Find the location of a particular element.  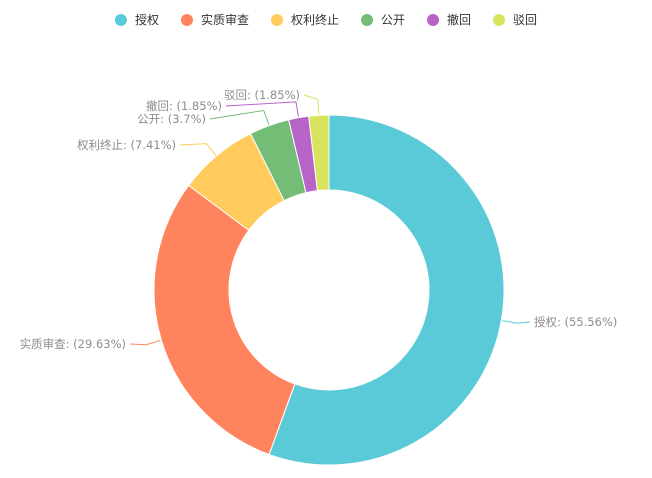

legend-item-1: 授权 is located at coordinates (136, 19).